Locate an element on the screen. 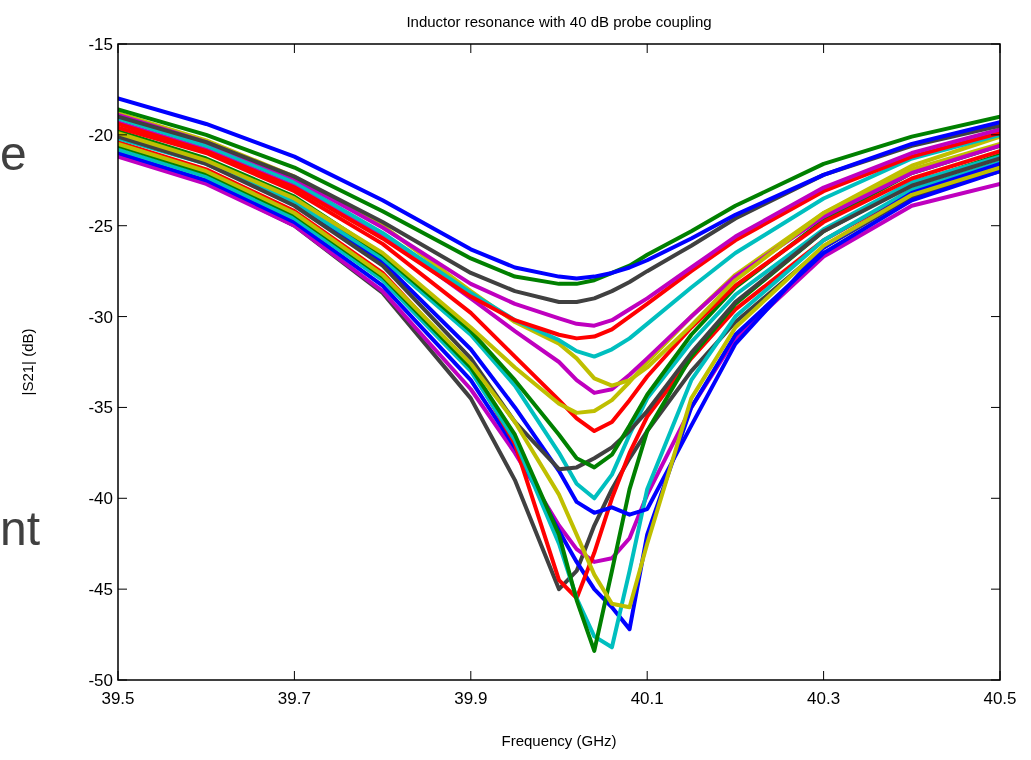 The height and width of the screenshot is (760, 1031). x-tick-label: 39.9 is located at coordinates (471, 698).